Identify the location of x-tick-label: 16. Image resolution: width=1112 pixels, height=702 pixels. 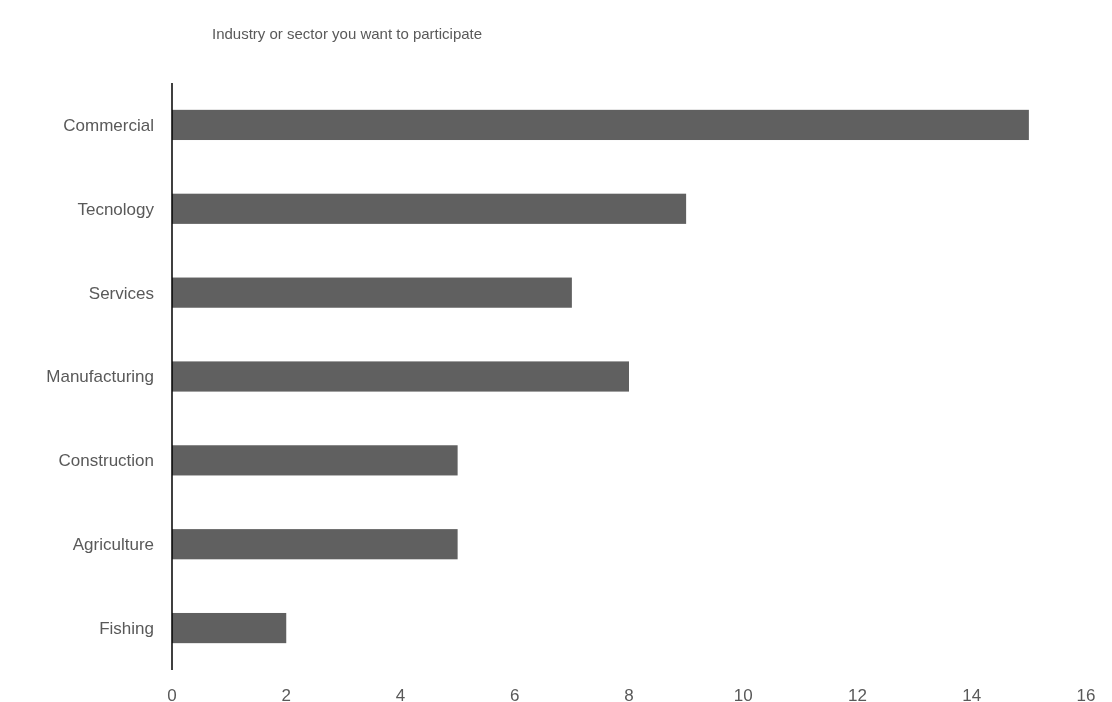
(1086, 694).